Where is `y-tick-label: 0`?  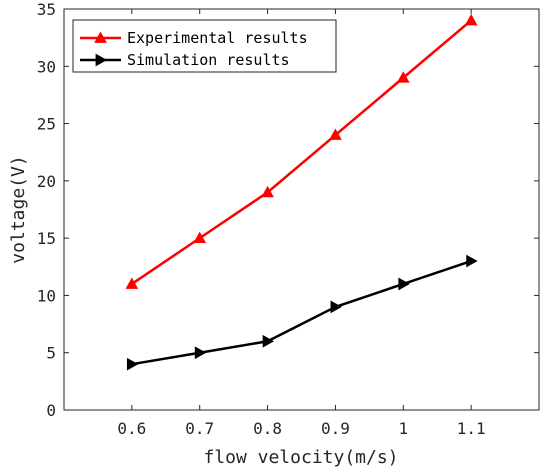 y-tick-label: 0 is located at coordinates (51, 410).